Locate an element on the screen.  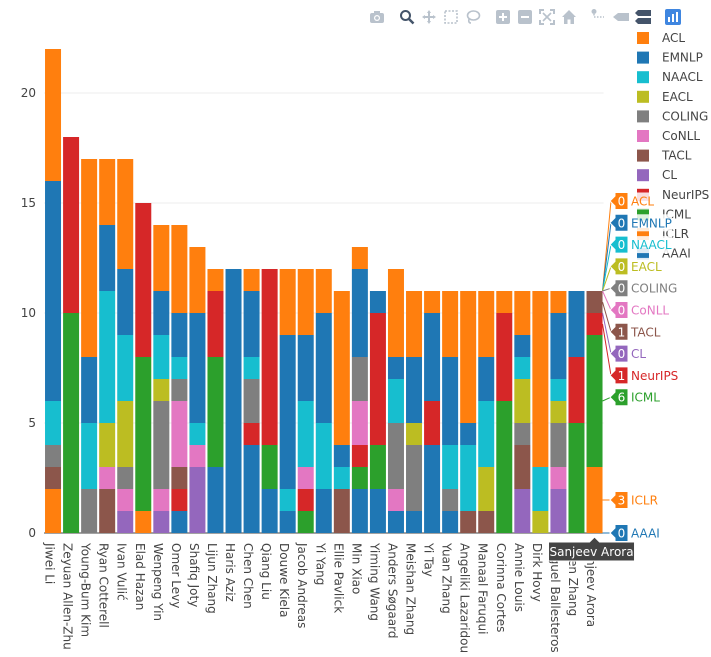
hover-compare-icon is located at coordinates (643, 17).